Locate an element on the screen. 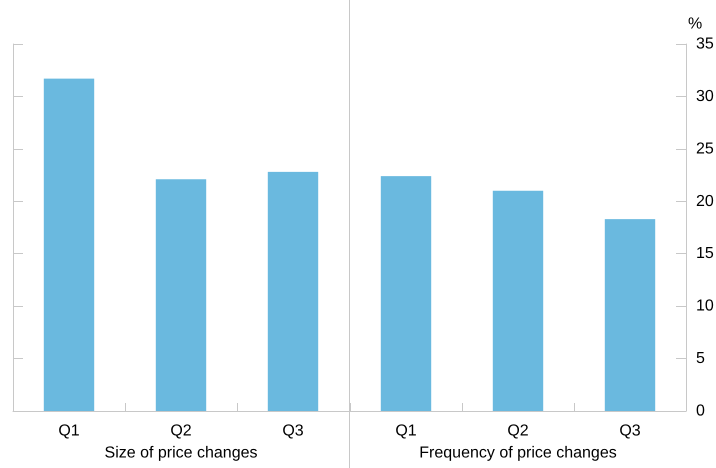 This screenshot has height=468, width=716. y-tick-label: 10 is located at coordinates (705, 306).